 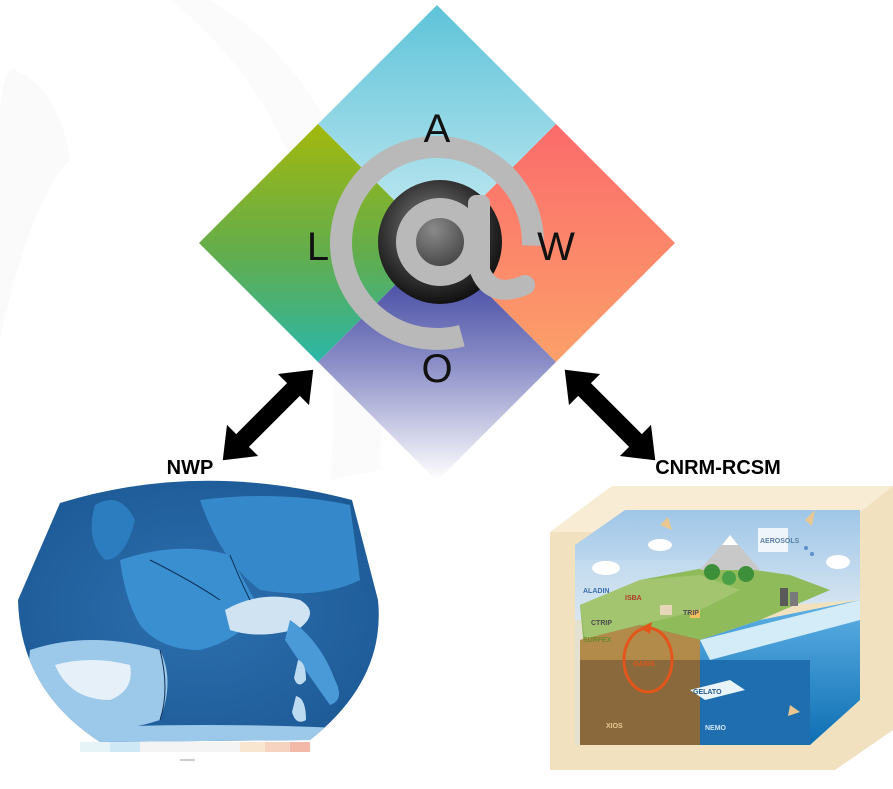 I want to click on at-symbol-icon: @, so click(x=437, y=243).